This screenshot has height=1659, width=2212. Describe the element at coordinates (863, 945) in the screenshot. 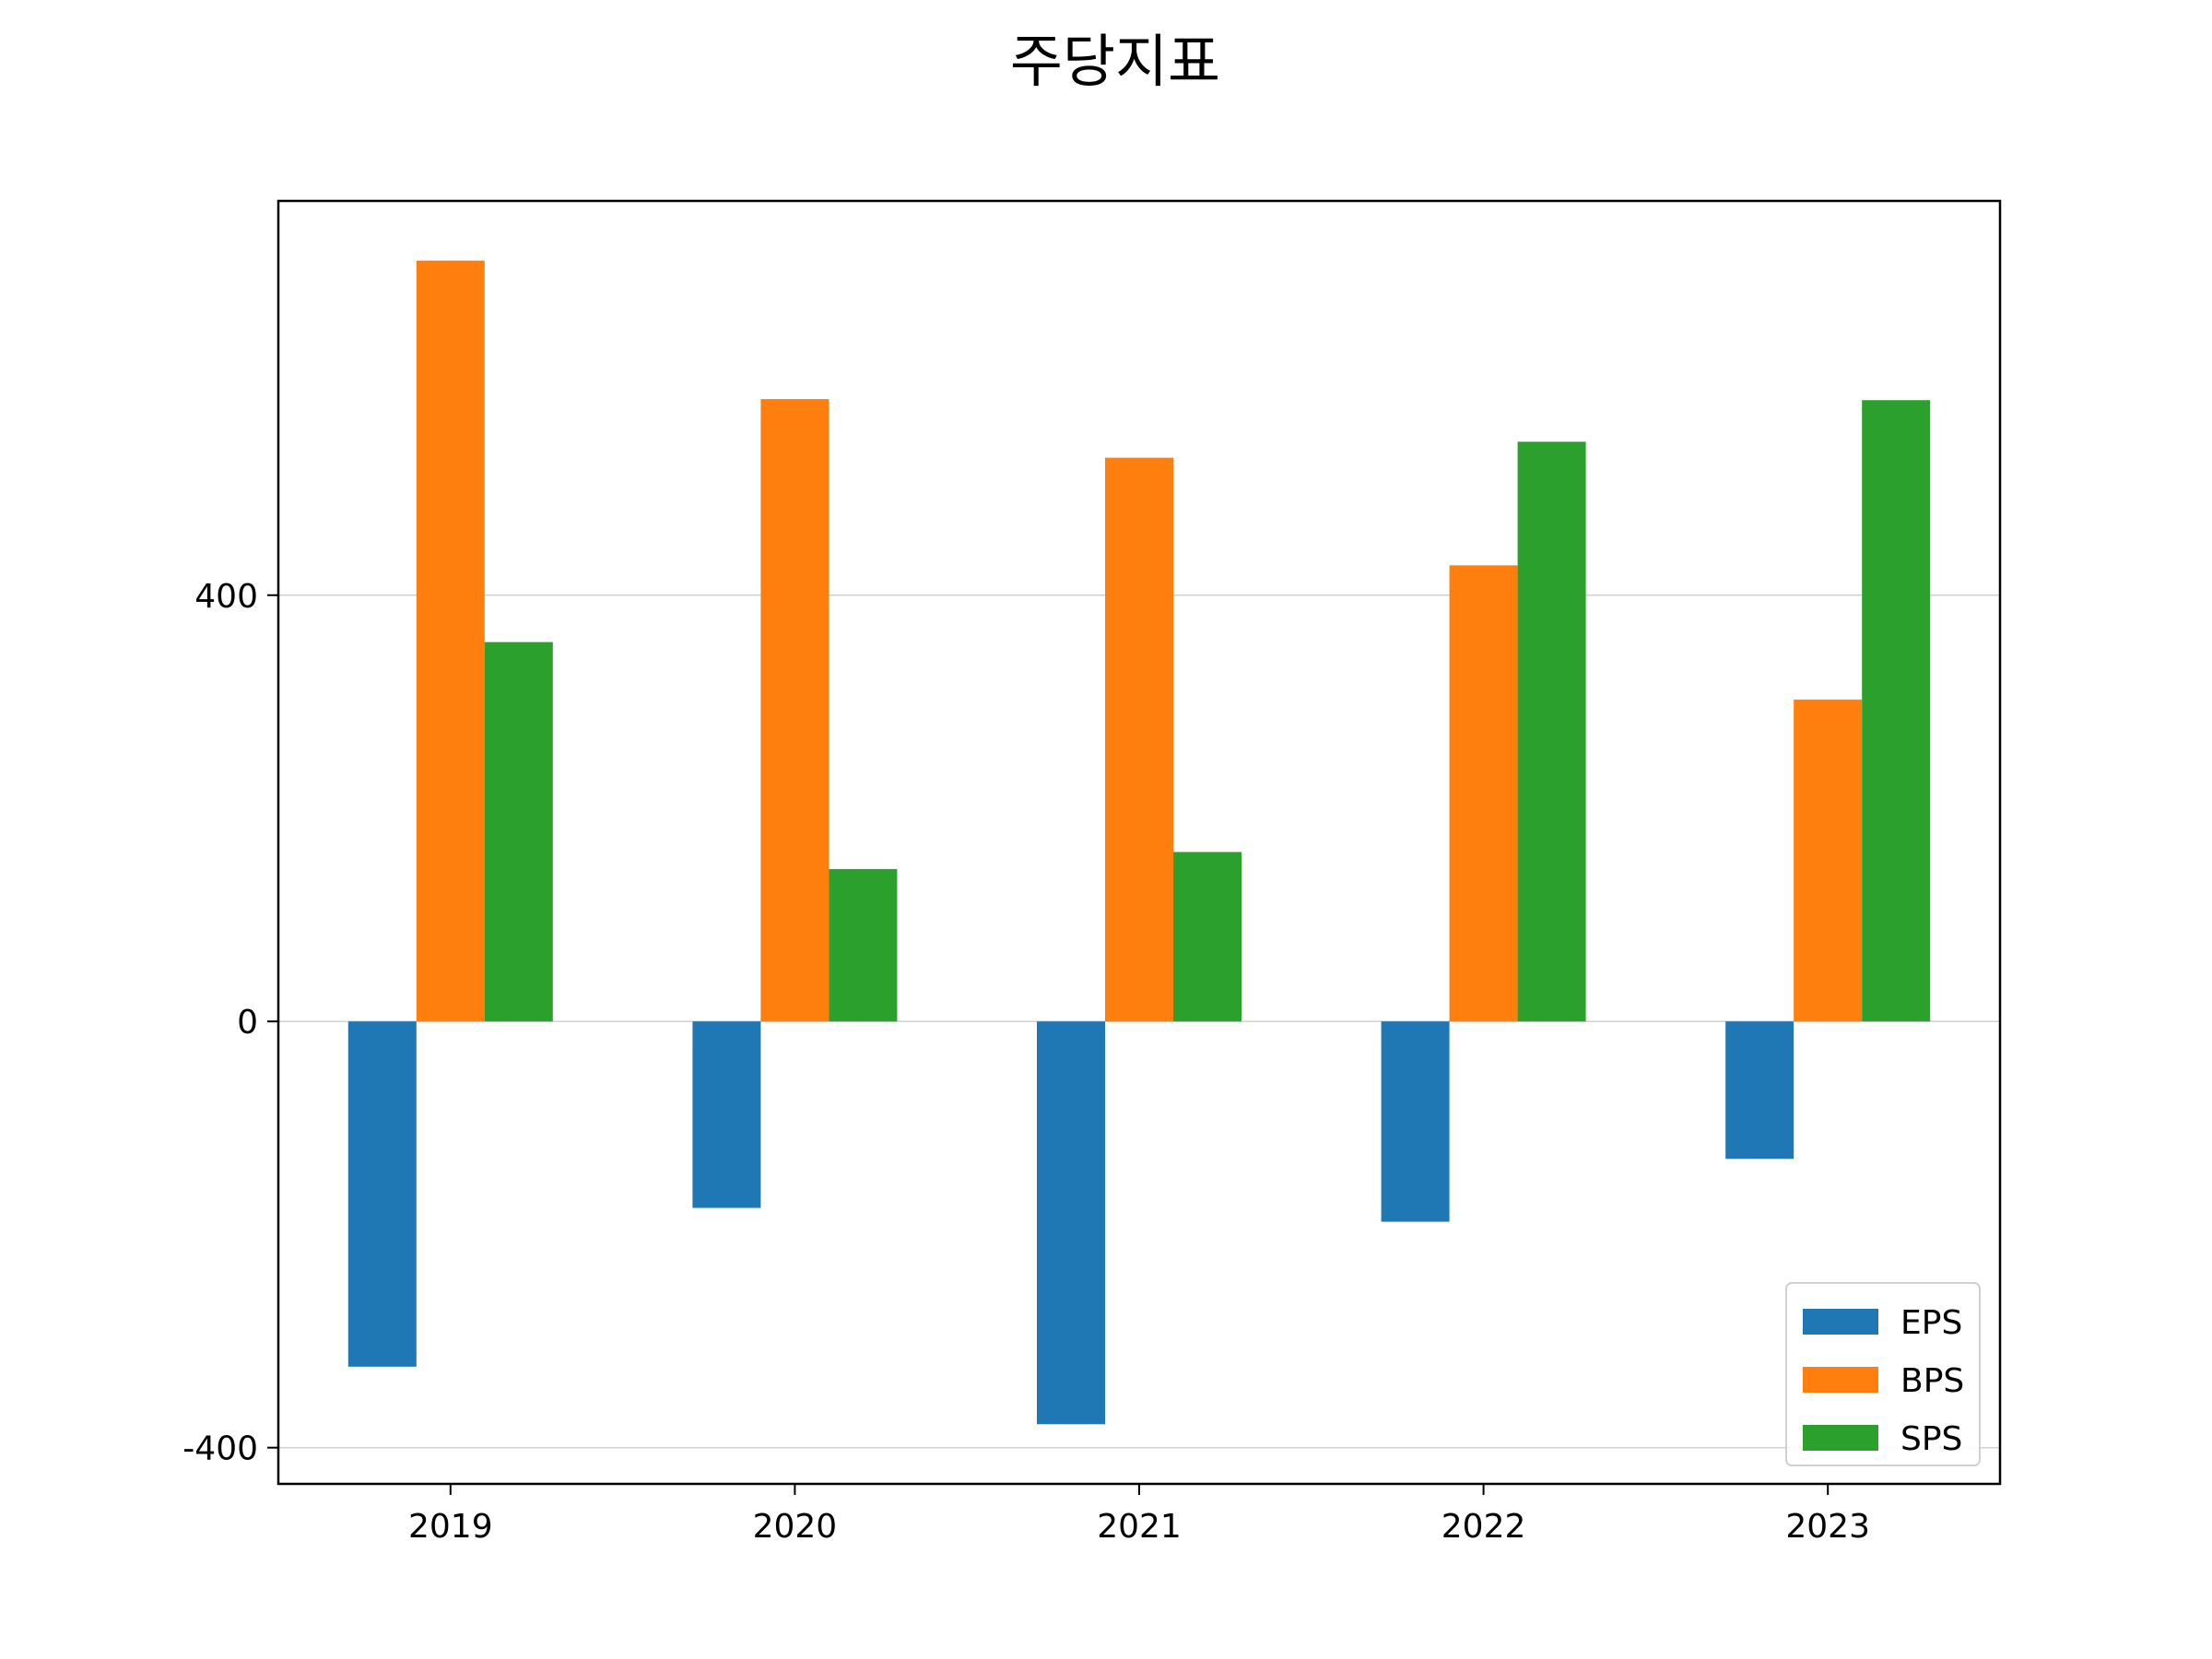

I see `bar-sps-2020` at that location.